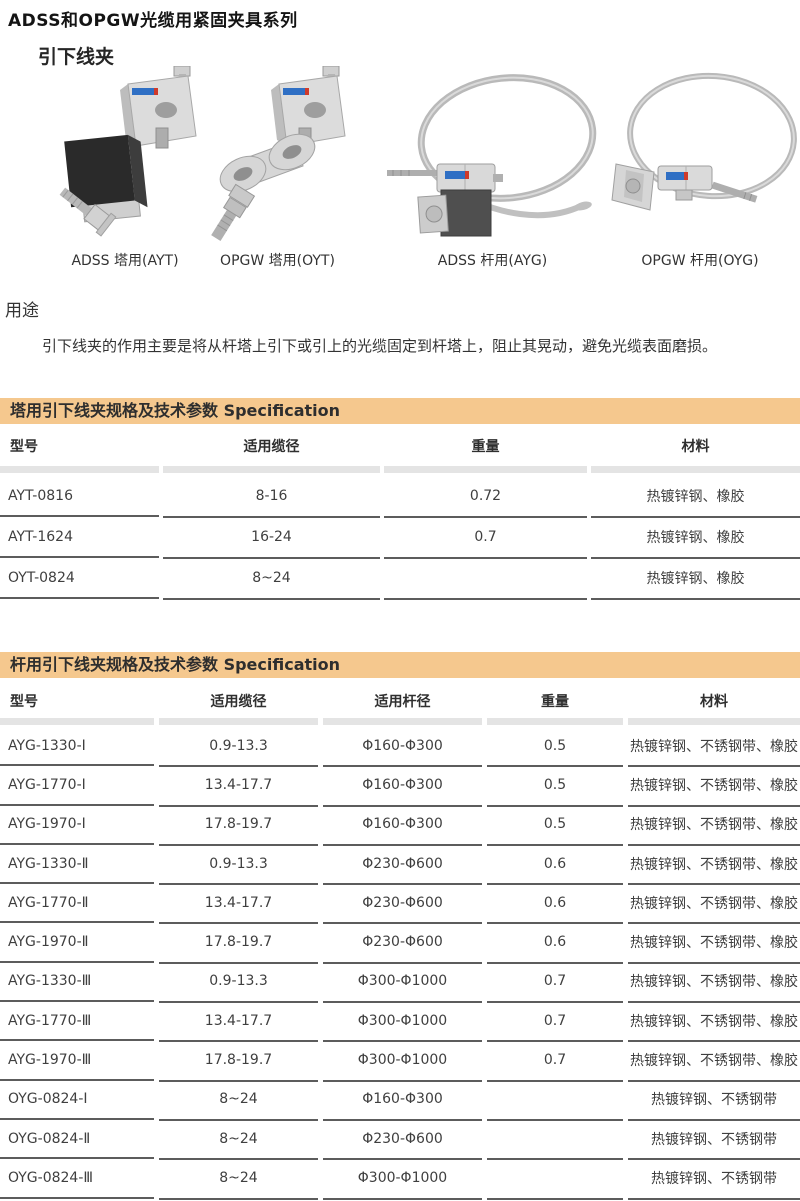 The height and width of the screenshot is (1201, 800). What do you see at coordinates (125, 261) in the screenshot?
I see `product-caption: ADSS 塔用(AYT)` at bounding box center [125, 261].